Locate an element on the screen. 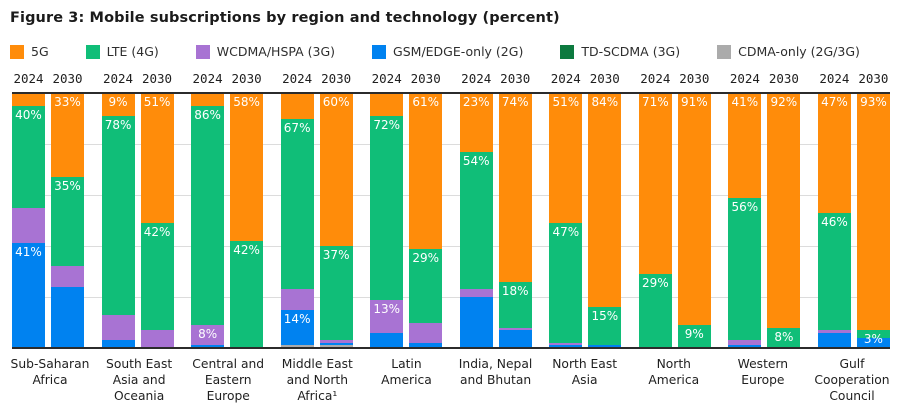 The width and height of the screenshot is (900, 420). legend-item-lte-4g: LTE (4G) is located at coordinates (122, 51).